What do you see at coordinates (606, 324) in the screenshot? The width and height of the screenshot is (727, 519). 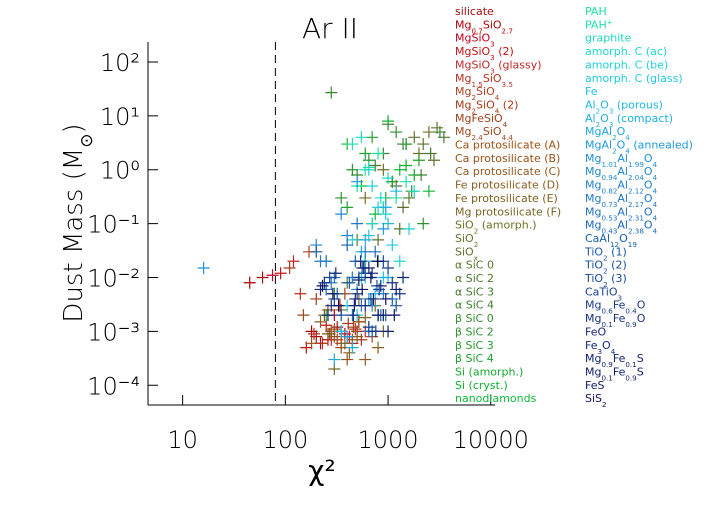 I see `text-part: 0.1` at bounding box center [606, 324].